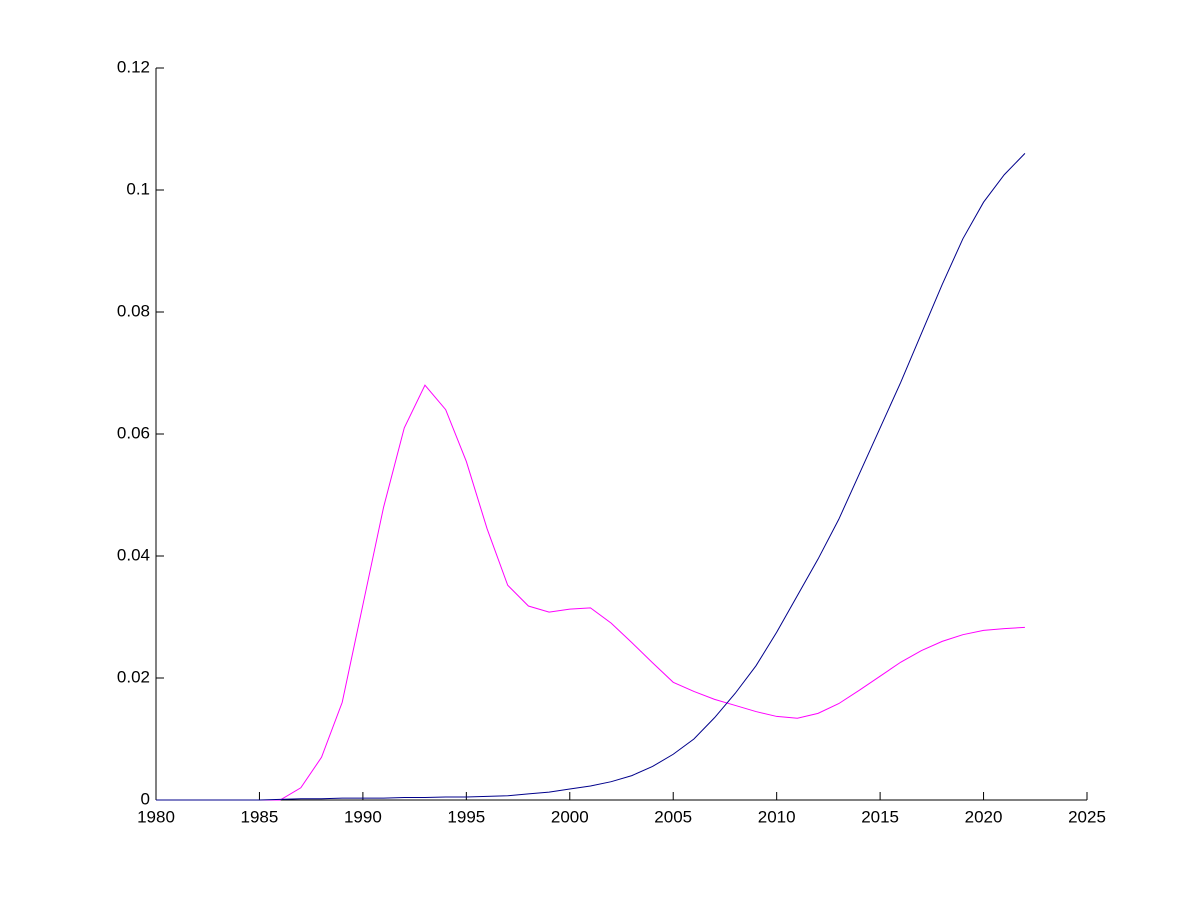  What do you see at coordinates (133, 432) in the screenshot?
I see `y-tick-label: 0.06` at bounding box center [133, 432].